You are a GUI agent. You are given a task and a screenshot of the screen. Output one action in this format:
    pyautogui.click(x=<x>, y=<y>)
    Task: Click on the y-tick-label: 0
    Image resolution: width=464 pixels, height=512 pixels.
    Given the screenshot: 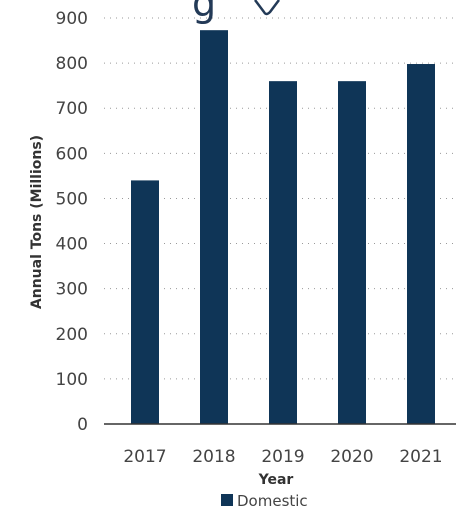 What is the action you would take?
    pyautogui.click(x=82, y=425)
    